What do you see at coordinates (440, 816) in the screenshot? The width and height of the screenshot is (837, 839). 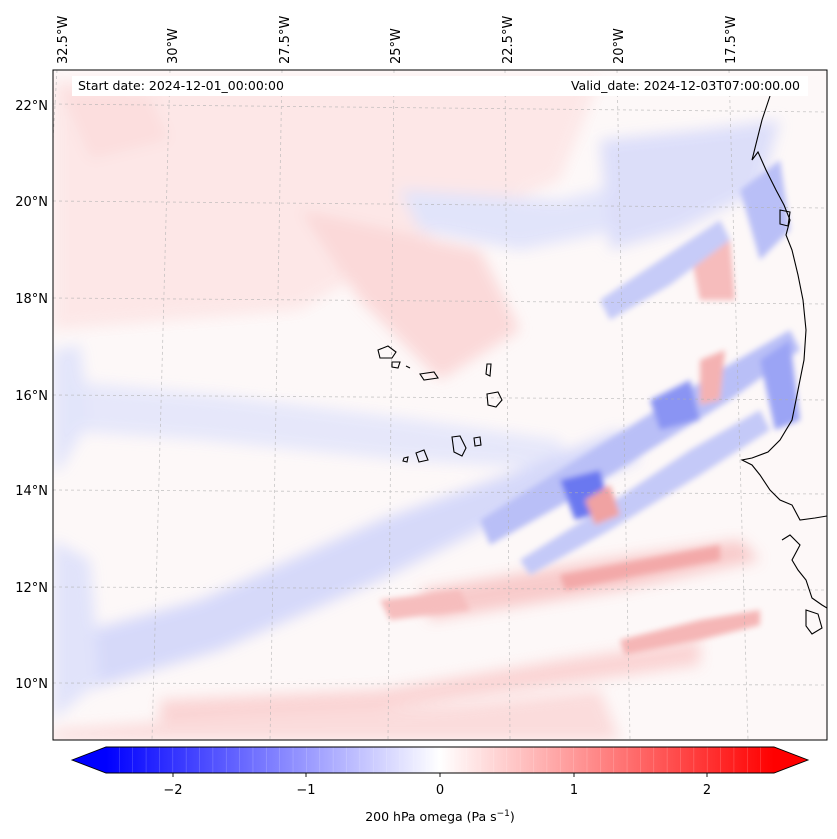 I see `colorbar-label: 200 hPa omega (Pa s−1)` at bounding box center [440, 816].